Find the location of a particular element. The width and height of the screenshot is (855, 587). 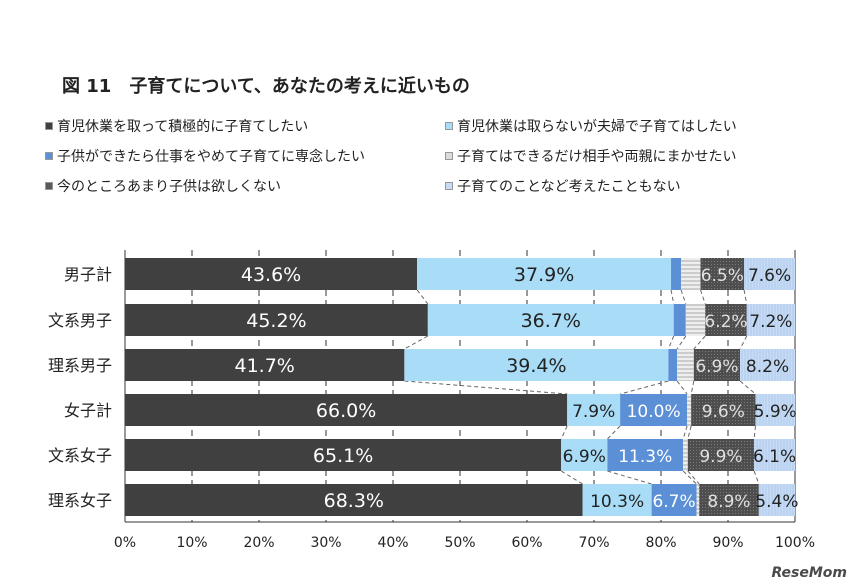

legend-item: 今のところあまり子供は欲しくない is located at coordinates (163, 186).